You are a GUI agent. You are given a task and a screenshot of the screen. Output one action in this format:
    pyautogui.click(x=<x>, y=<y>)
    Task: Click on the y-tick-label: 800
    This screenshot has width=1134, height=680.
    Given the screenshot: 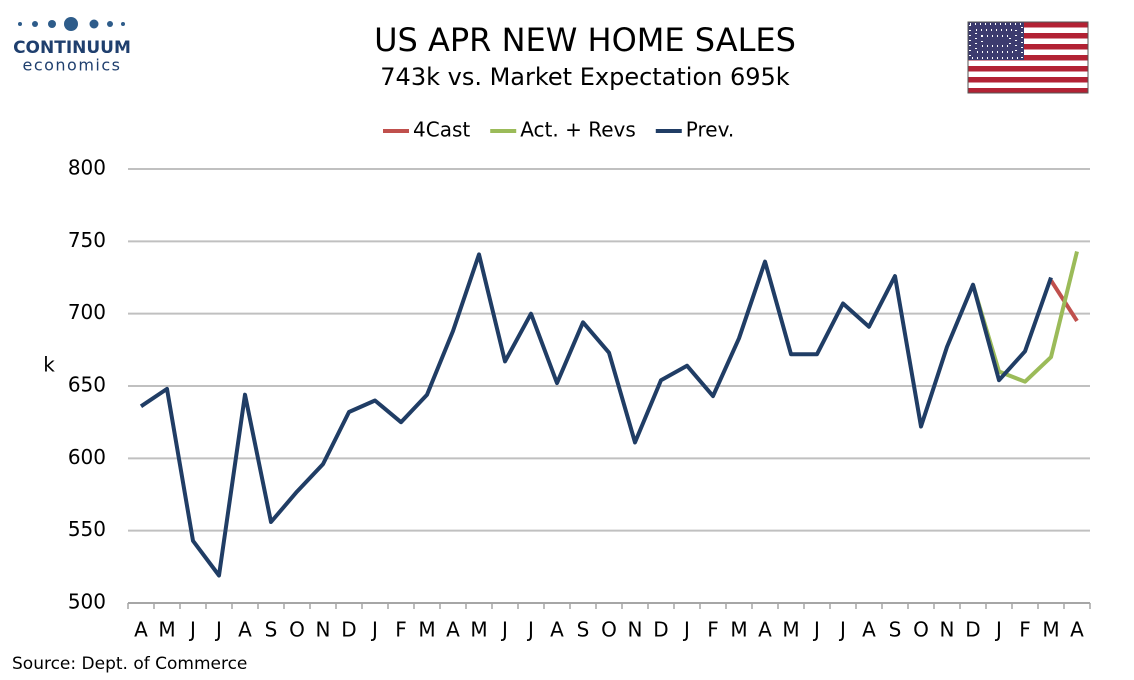 What is the action you would take?
    pyautogui.click(x=87, y=168)
    